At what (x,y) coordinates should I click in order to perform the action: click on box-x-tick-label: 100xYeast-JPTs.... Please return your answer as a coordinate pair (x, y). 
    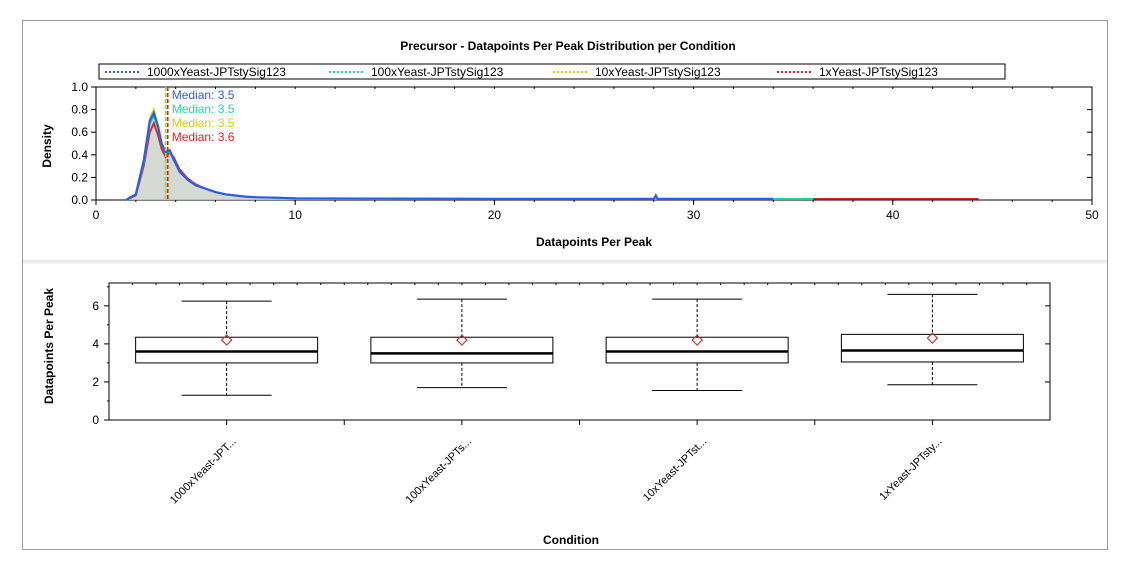
    Looking at the image, I should click on (439, 471).